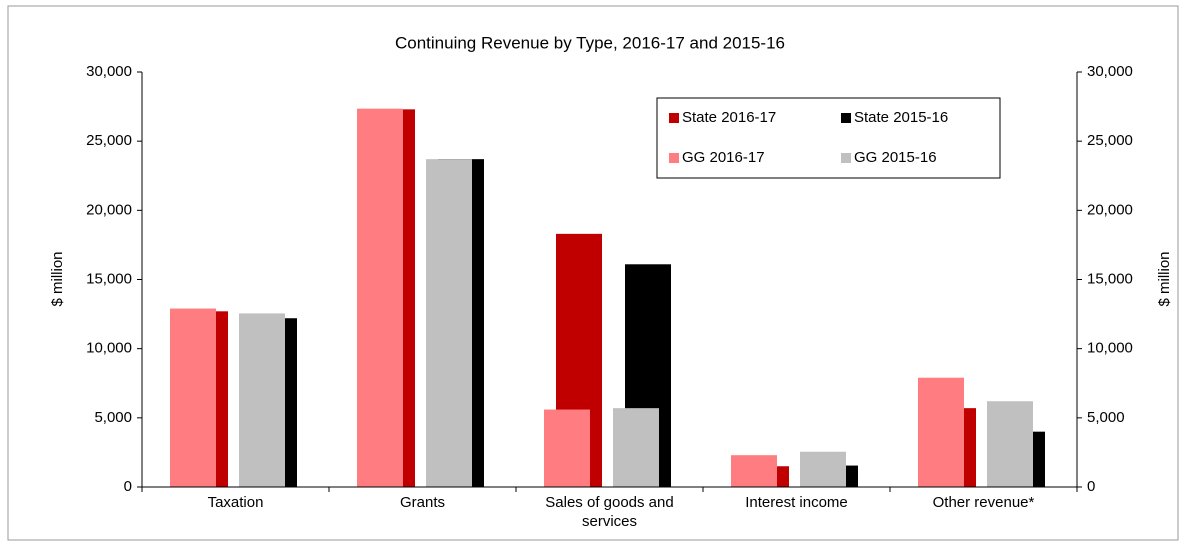 This screenshot has width=1185, height=547. What do you see at coordinates (109, 140) in the screenshot?
I see `y-tick-label: 25,000` at bounding box center [109, 140].